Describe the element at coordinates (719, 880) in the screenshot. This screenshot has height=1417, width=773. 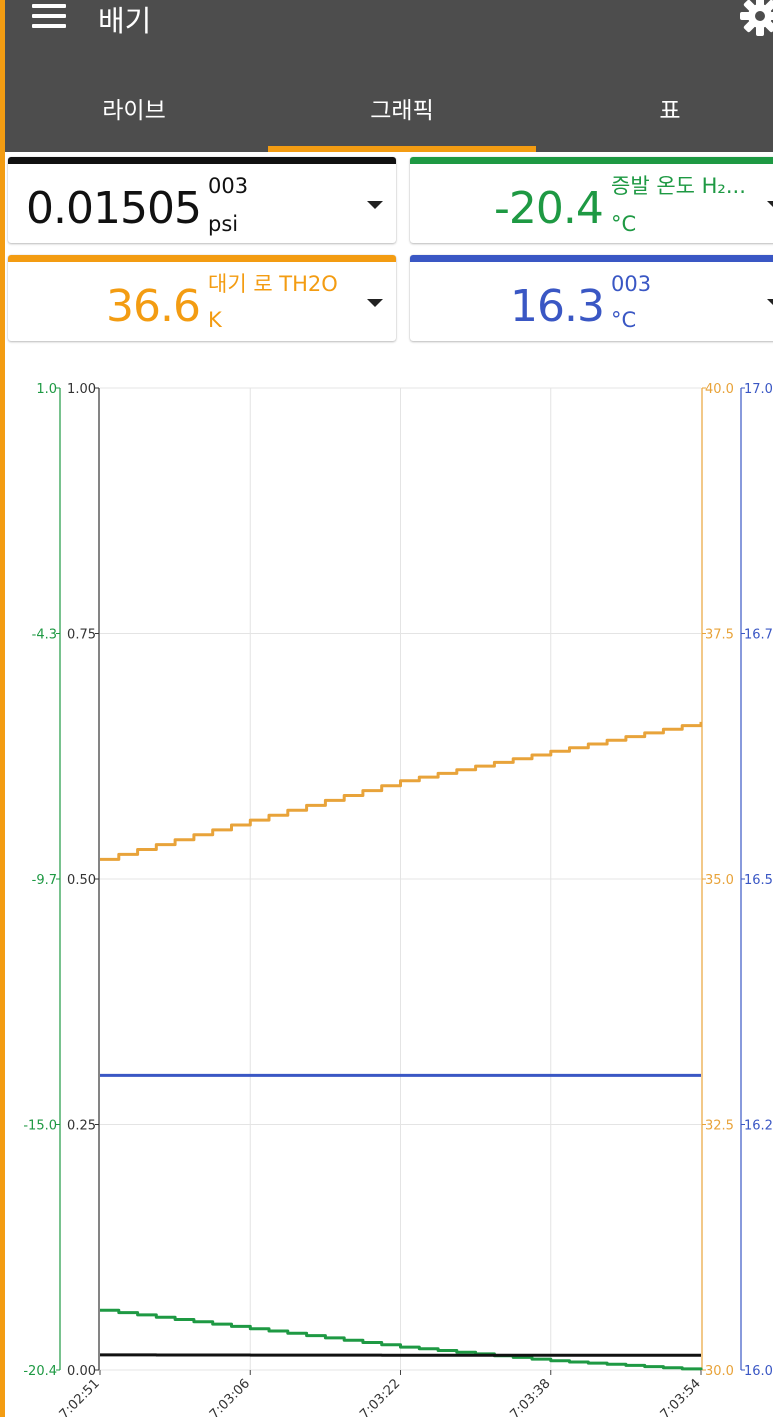
I see `y-tick-label-orange: 35.0` at that location.